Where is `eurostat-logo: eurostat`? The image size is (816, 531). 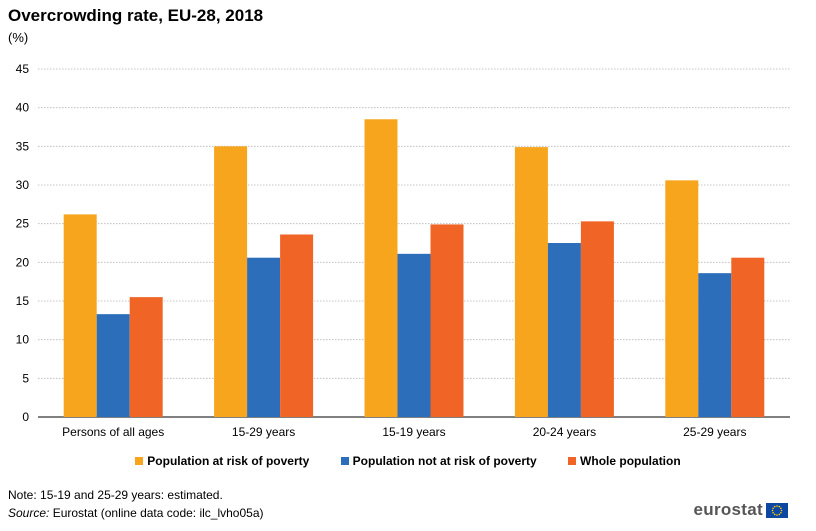
eurostat-logo: eurostat is located at coordinates (741, 510).